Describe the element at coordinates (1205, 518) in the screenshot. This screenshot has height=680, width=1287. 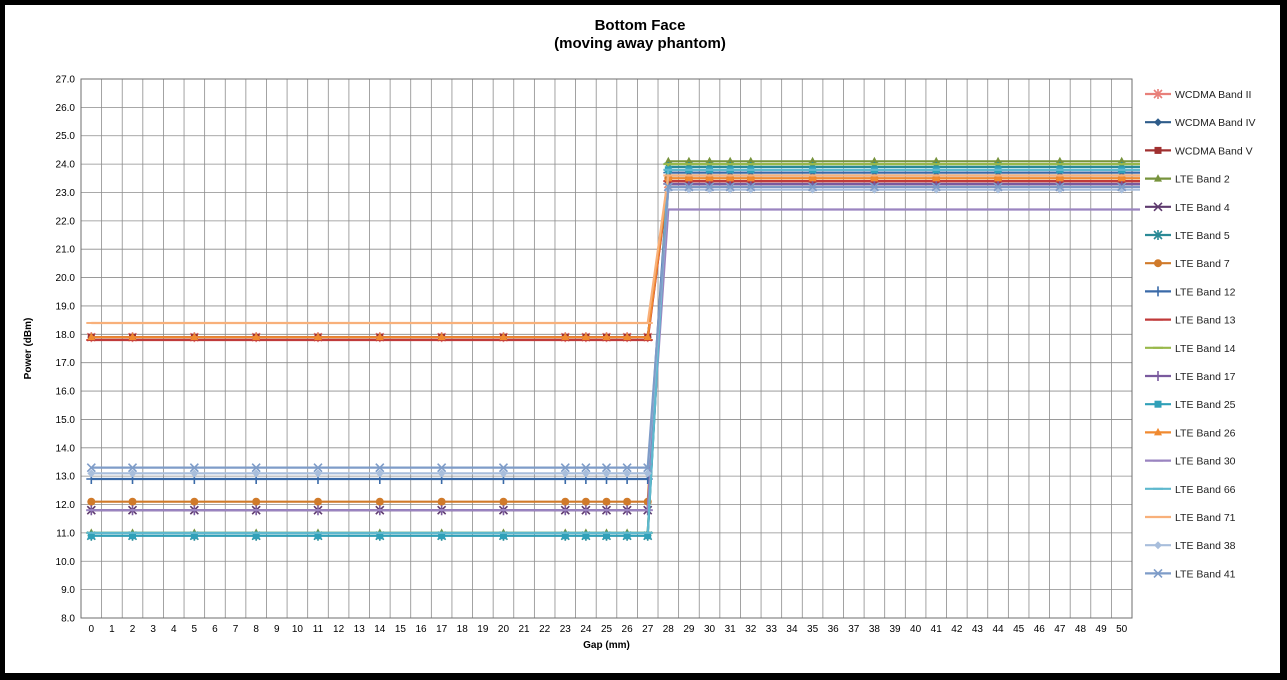
I see `legend-label: LTE Band 71` at that location.